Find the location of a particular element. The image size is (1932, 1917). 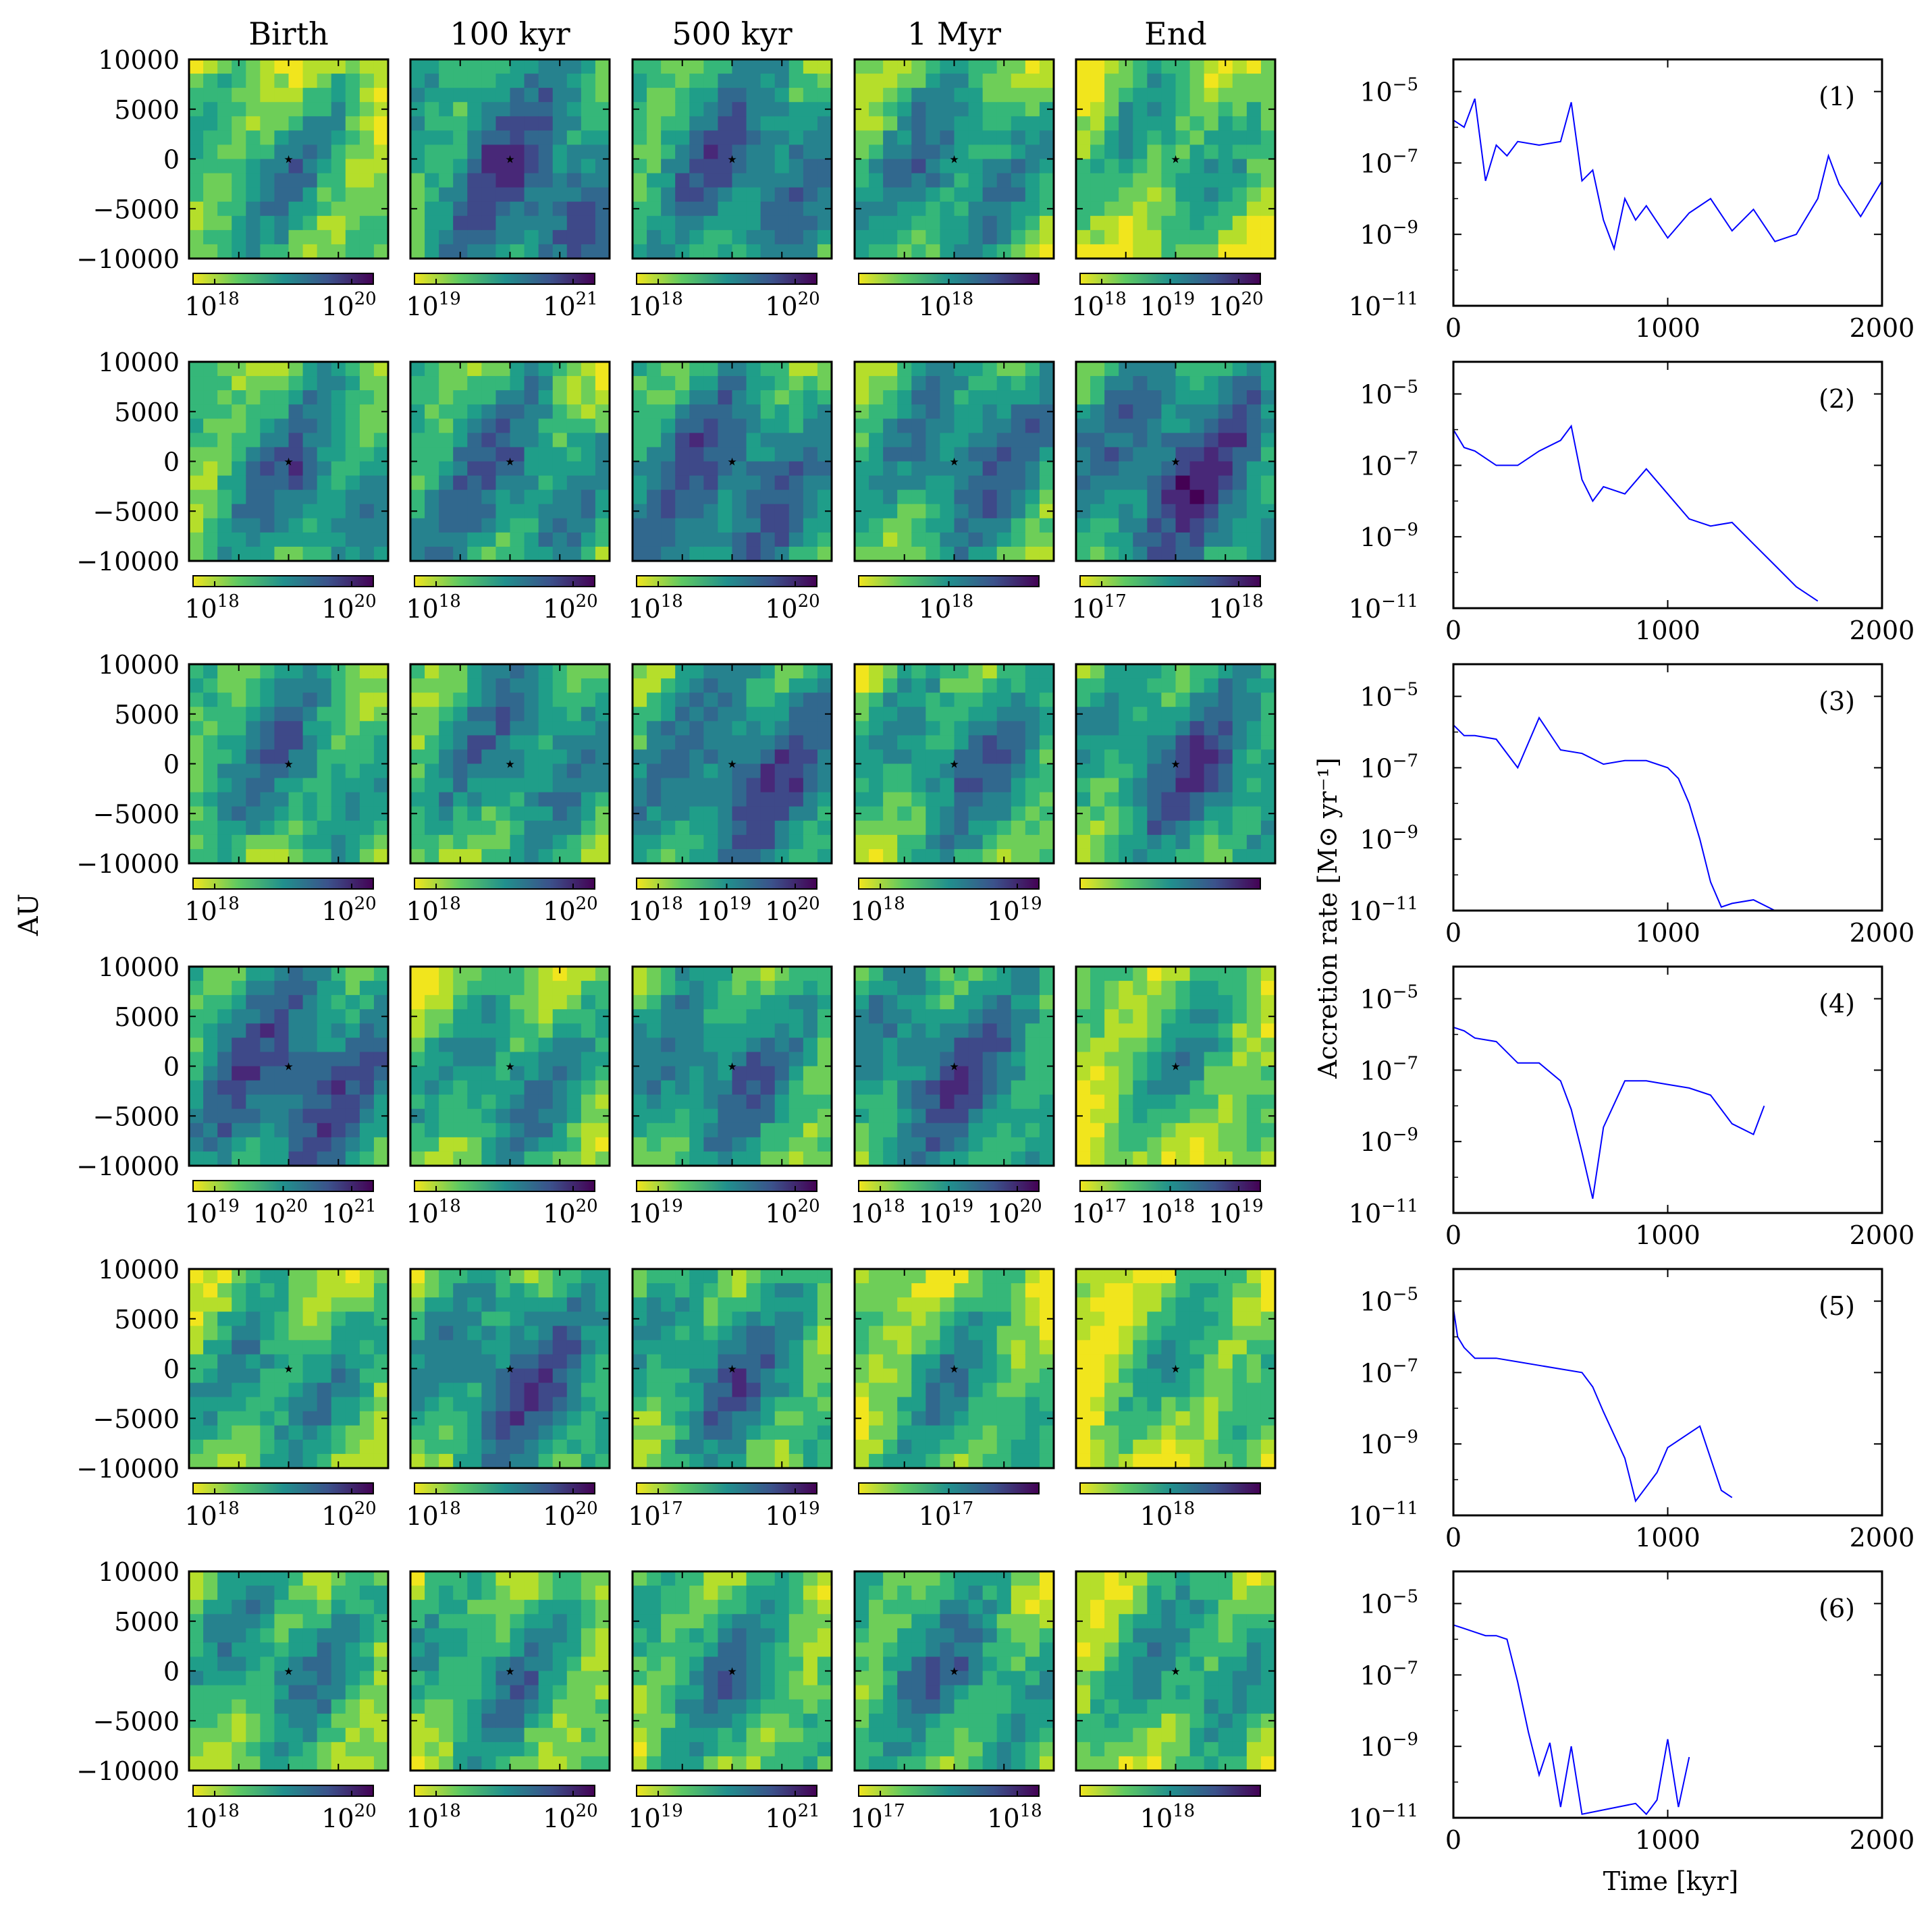

colorbar is located at coordinates (504, 1186).